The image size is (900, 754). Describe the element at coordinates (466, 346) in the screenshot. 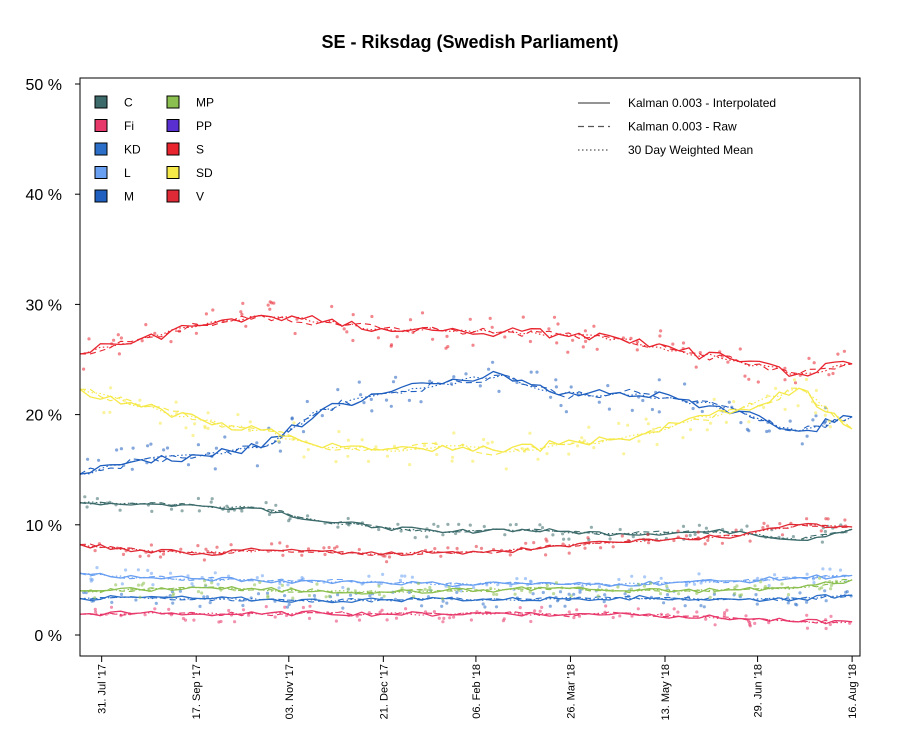

I see `series-s-interpolated-line` at that location.